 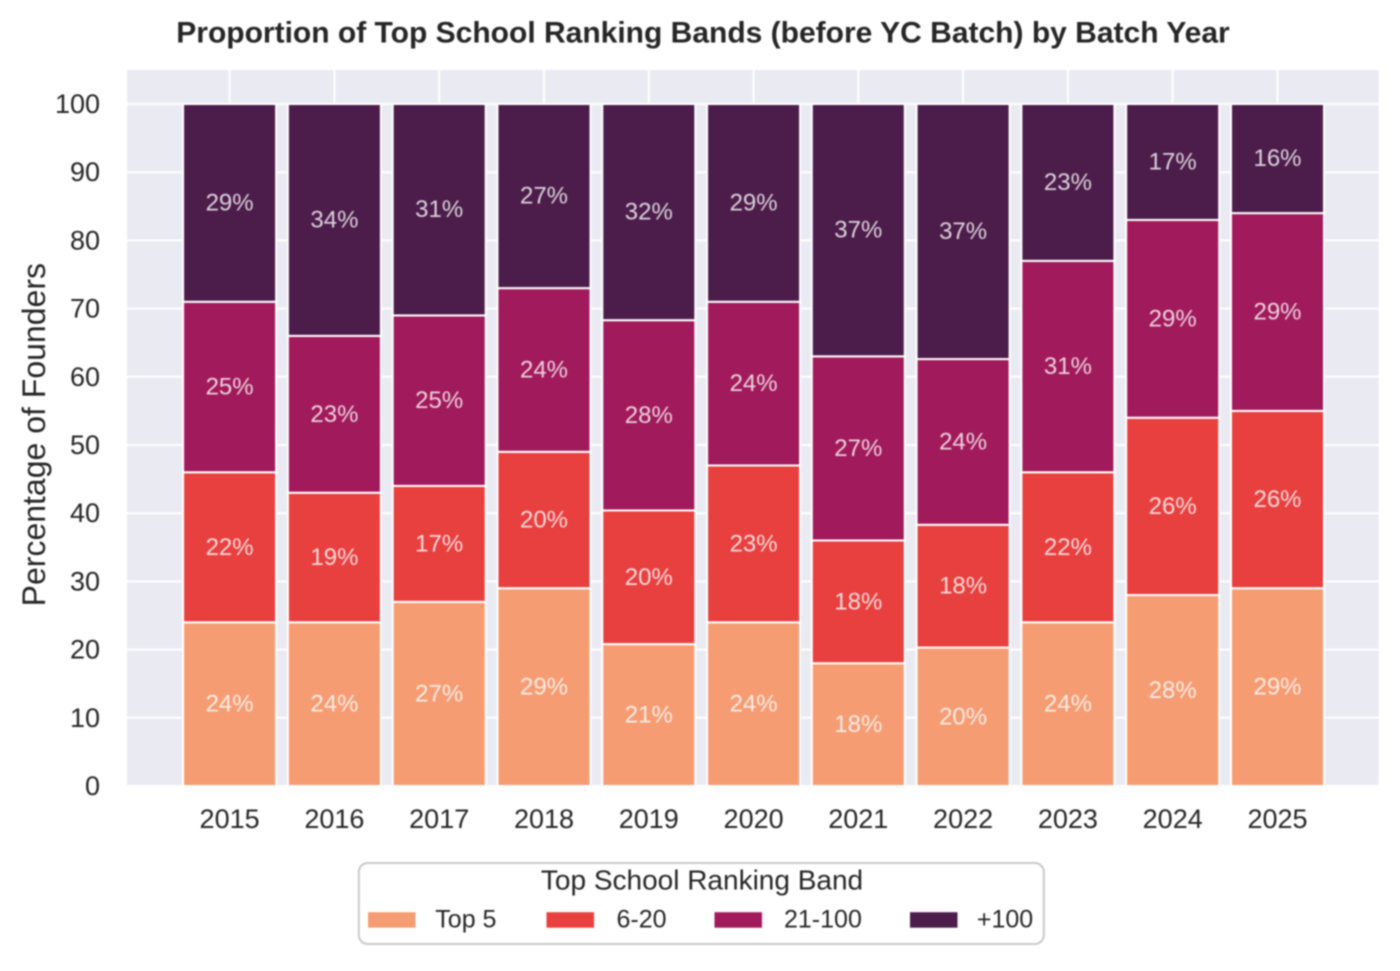 I want to click on svg-text: 6-20, so click(x=642, y=920).